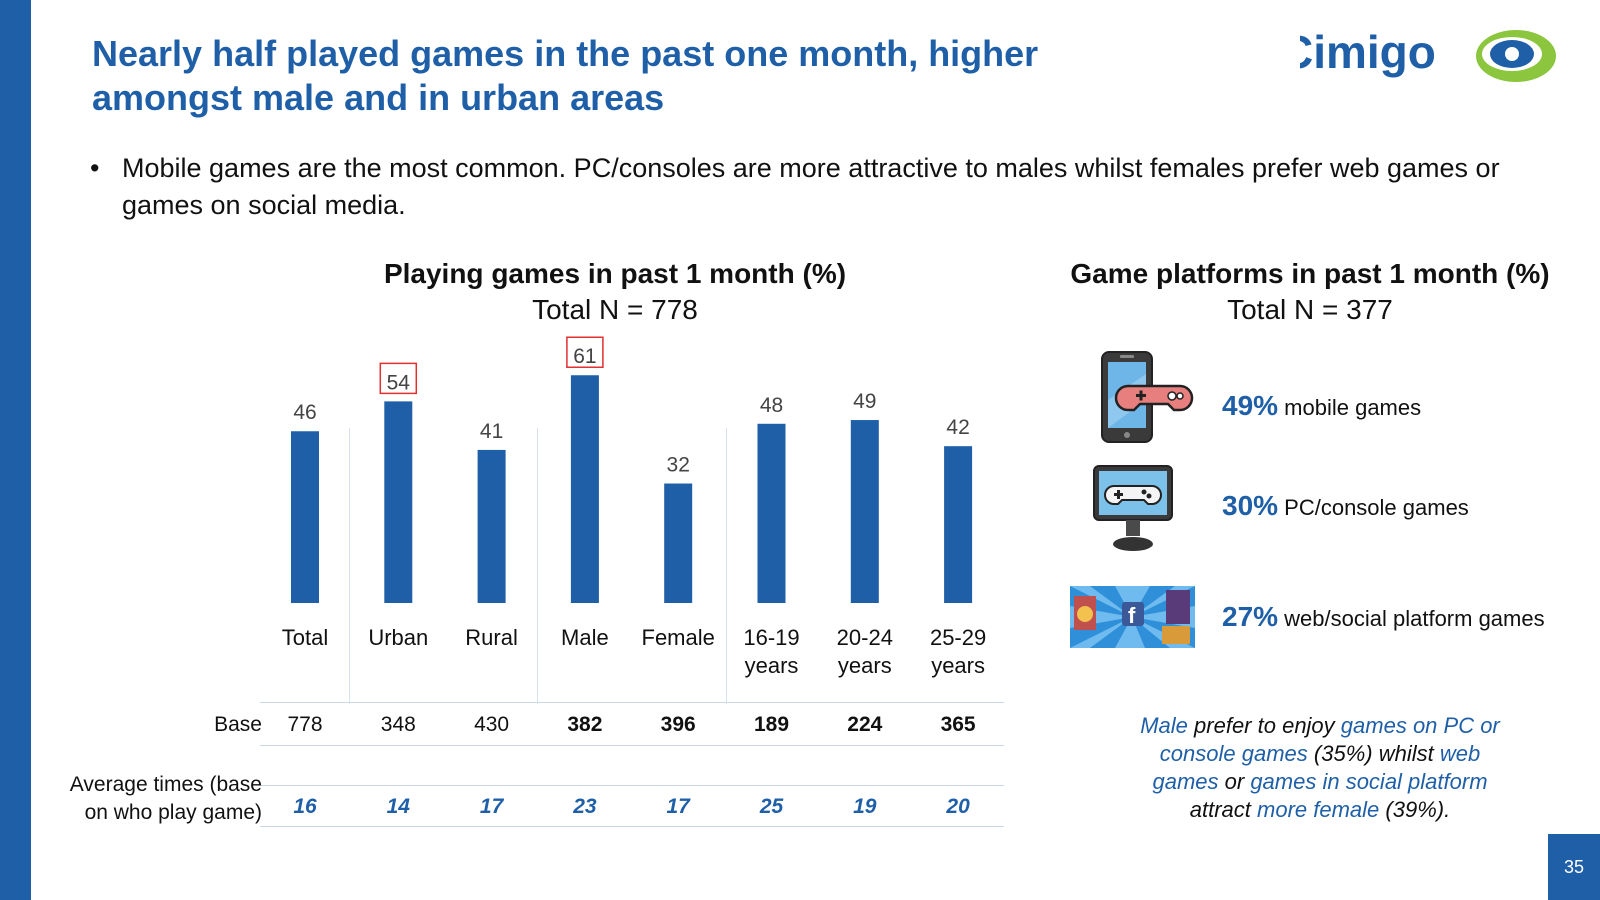 This screenshot has height=900, width=1600. What do you see at coordinates (1264, 725) in the screenshot?
I see `note-part-2: prefer to enjoy` at bounding box center [1264, 725].